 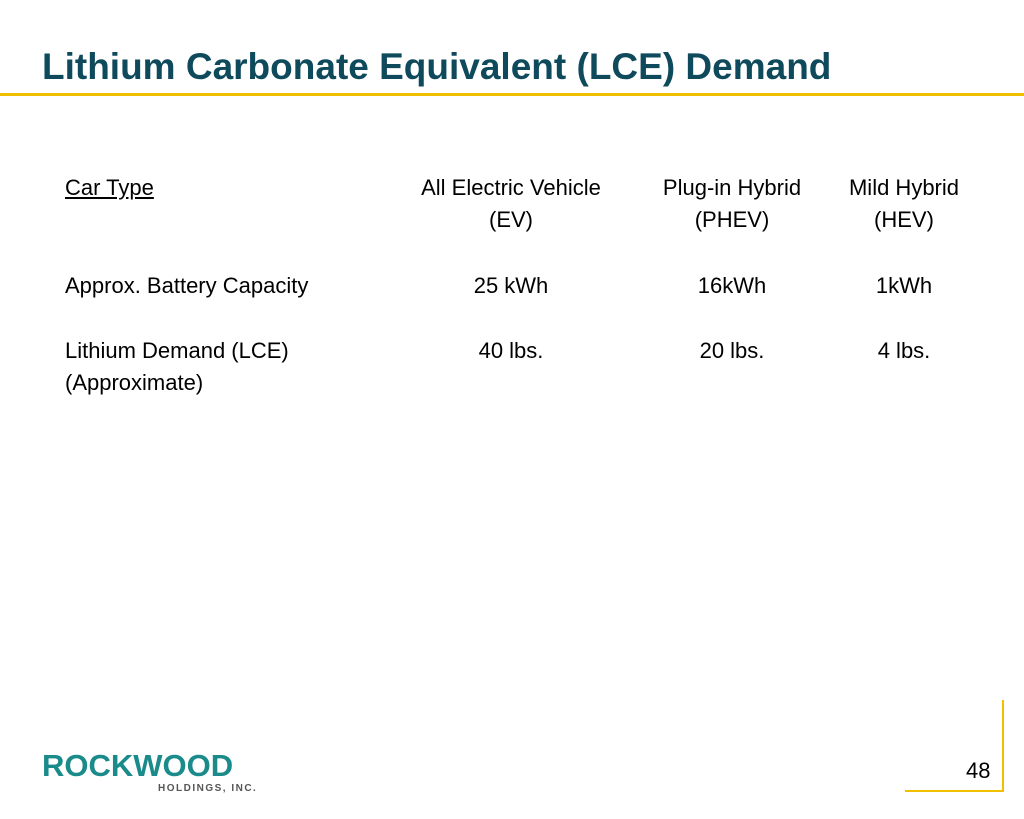 I want to click on table-cell: 4 lbs., so click(x=904, y=350).